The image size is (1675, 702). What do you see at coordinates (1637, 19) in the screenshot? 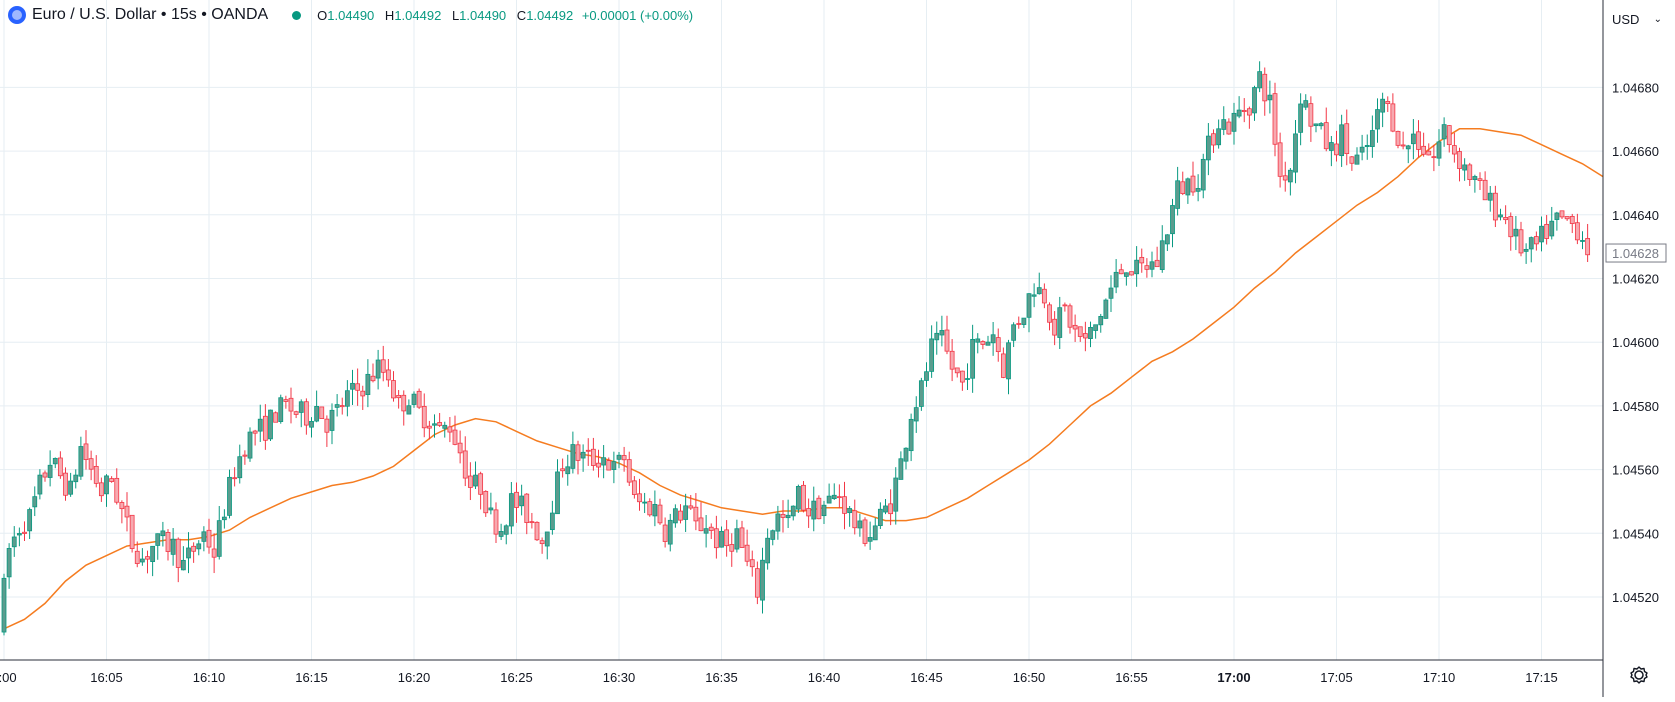
I see `currency-selector: USD ⌄` at bounding box center [1637, 19].